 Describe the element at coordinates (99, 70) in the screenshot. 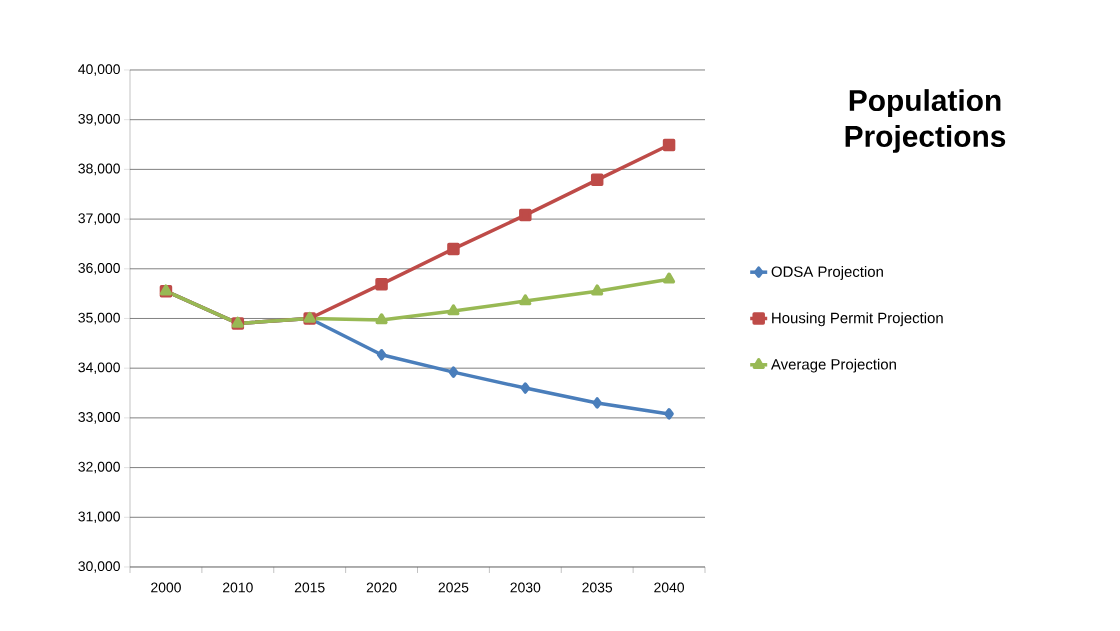

I see `y-tick-label: 40,000` at that location.